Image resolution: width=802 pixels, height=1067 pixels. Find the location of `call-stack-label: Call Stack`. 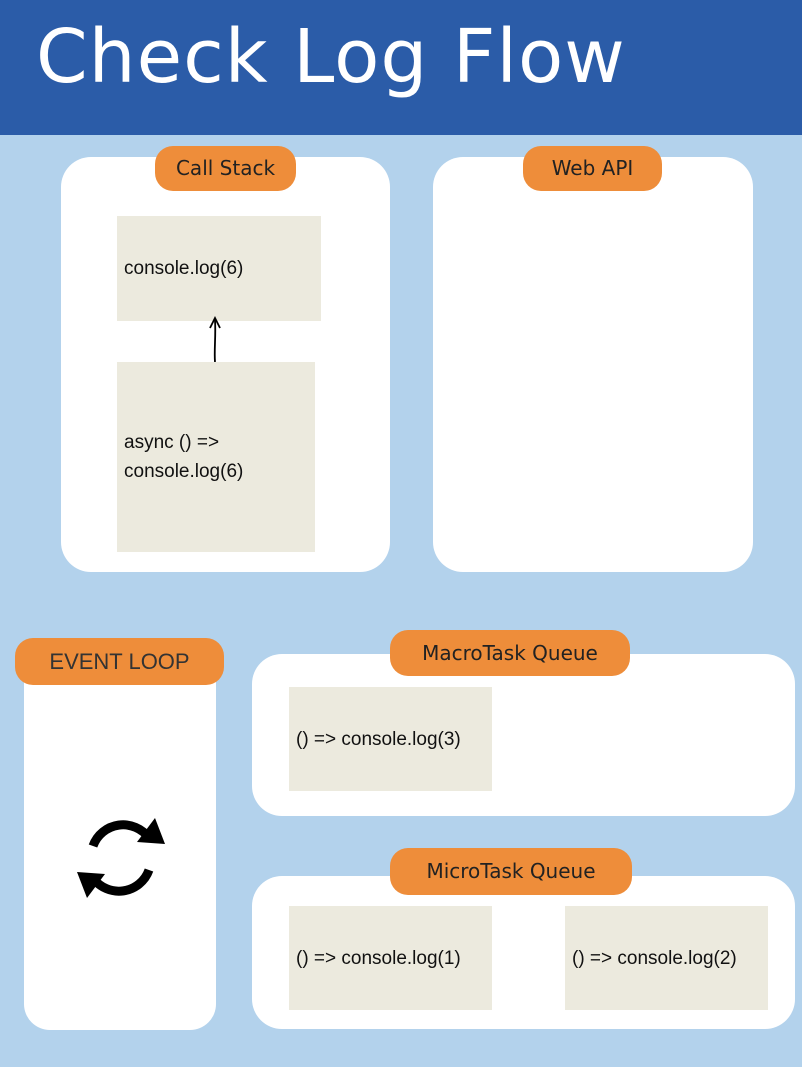

call-stack-label: Call Stack is located at coordinates (225, 168).